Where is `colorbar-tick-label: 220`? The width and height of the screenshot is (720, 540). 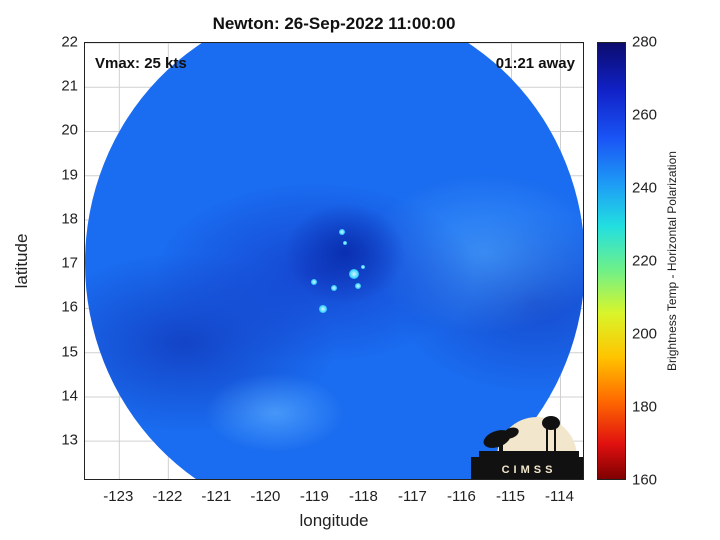
colorbar-tick-label: 220 is located at coordinates (645, 261).